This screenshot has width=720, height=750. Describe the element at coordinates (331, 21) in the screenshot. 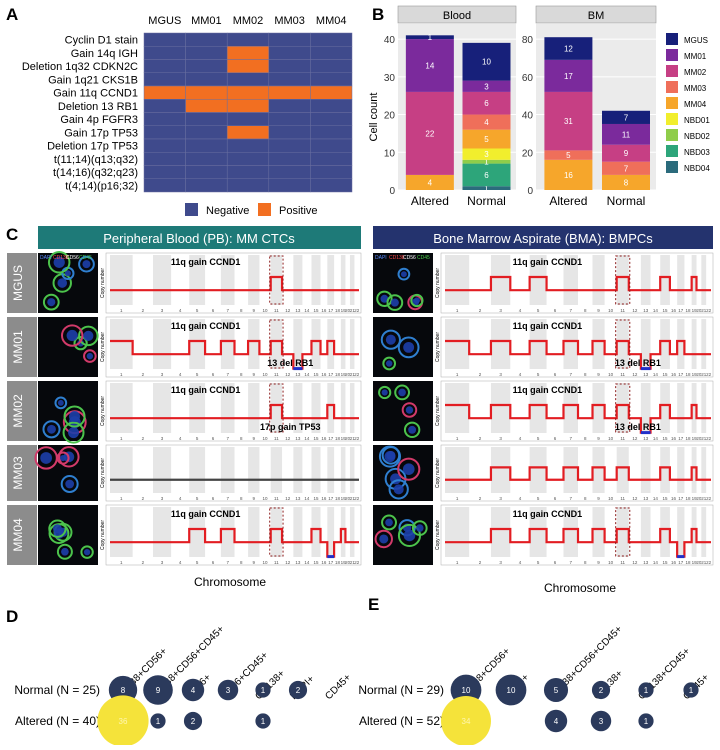

I see `heatmap-column-label: MM04` at that location.